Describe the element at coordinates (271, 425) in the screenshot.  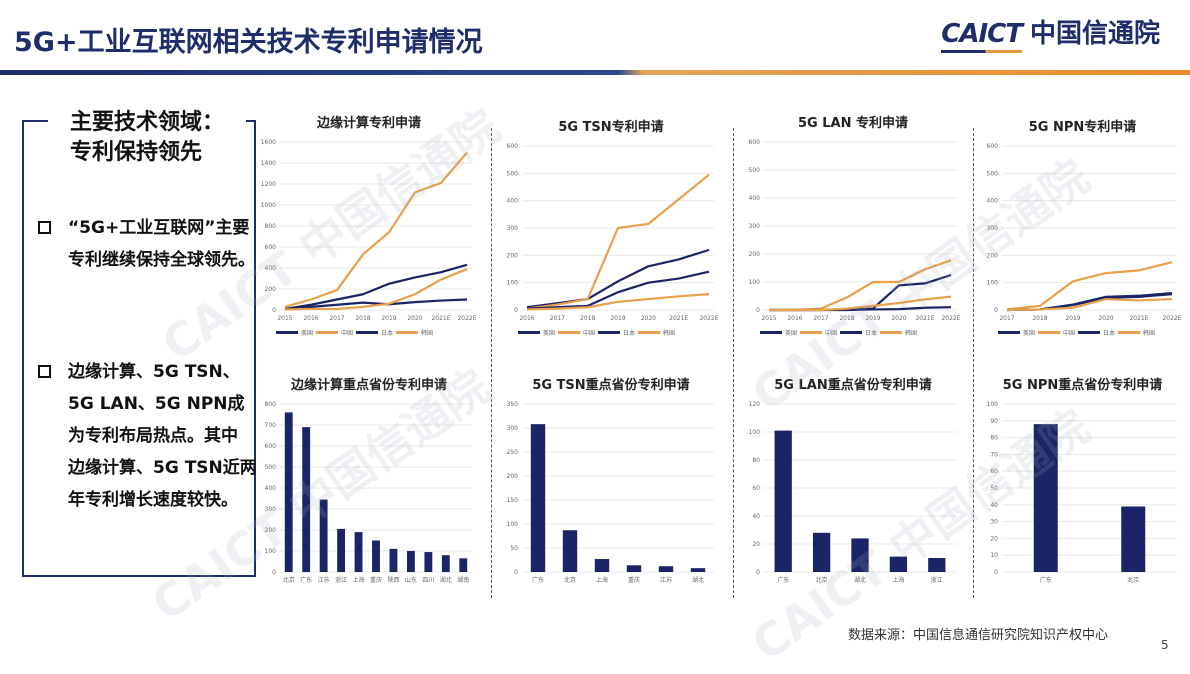
I see `svg-text: 700` at that location.